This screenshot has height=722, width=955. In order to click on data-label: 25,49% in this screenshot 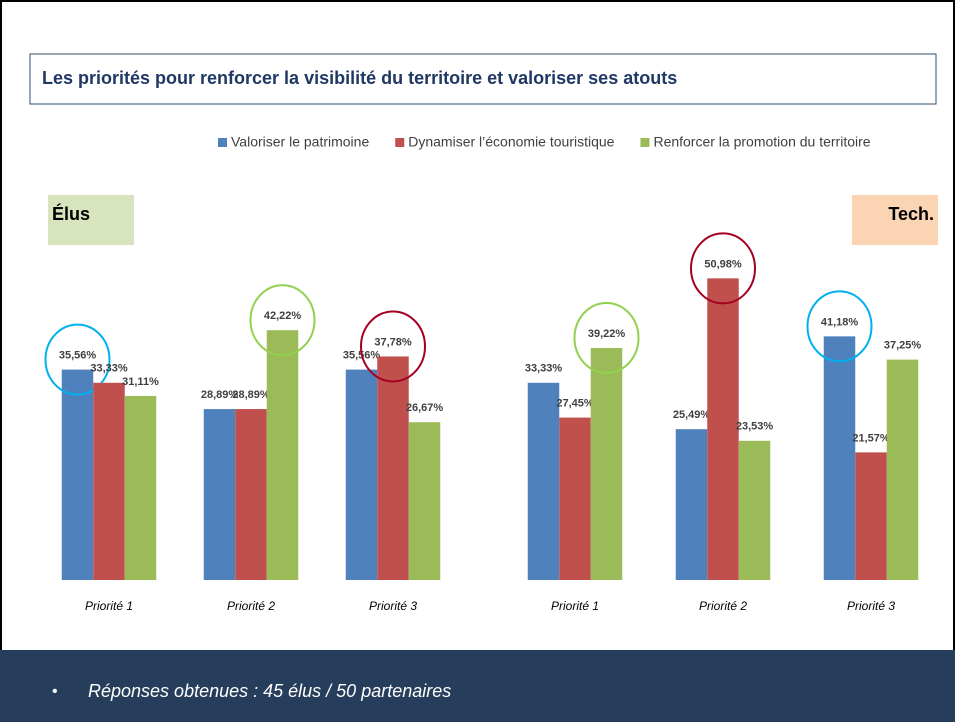, I will do `click(692, 415)`.